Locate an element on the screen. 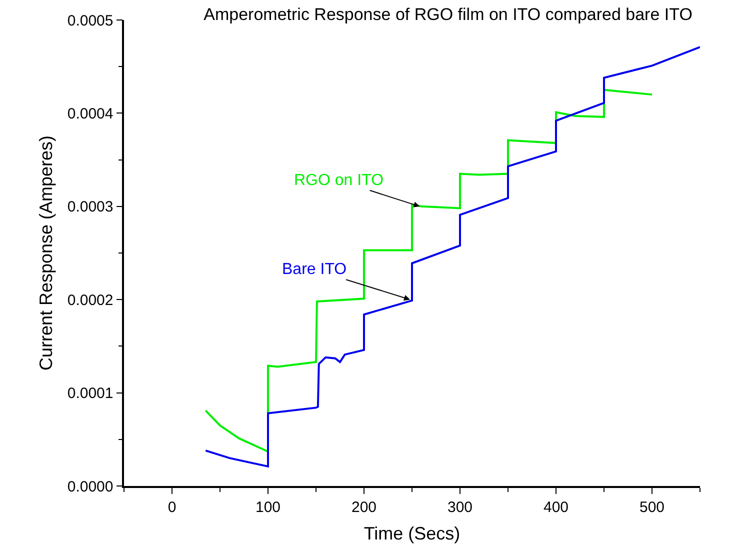  y-tick-label: 0.0001 is located at coordinates (90, 393).